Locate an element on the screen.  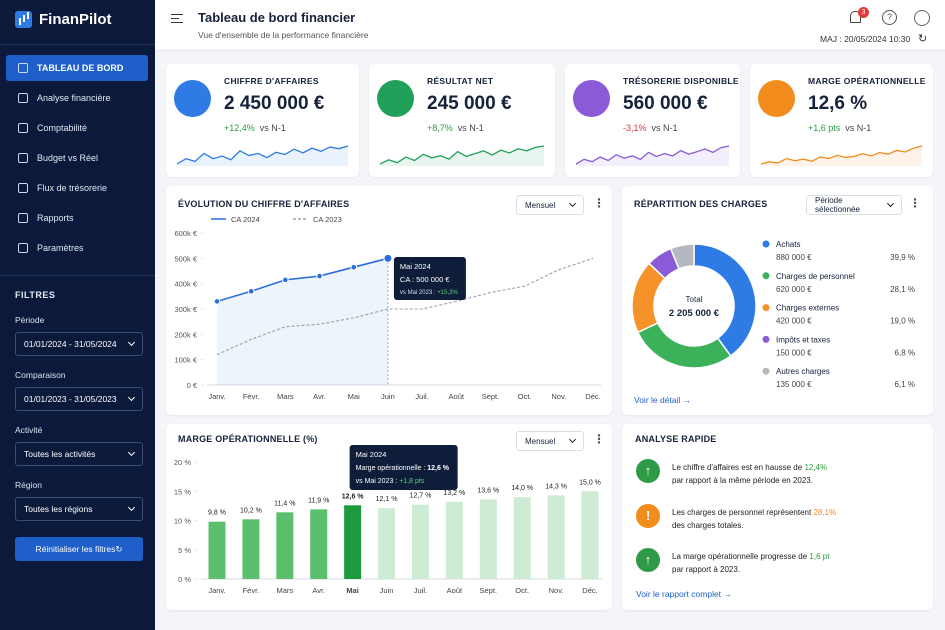
legend-value: 150 000 € is located at coordinates (794, 352).